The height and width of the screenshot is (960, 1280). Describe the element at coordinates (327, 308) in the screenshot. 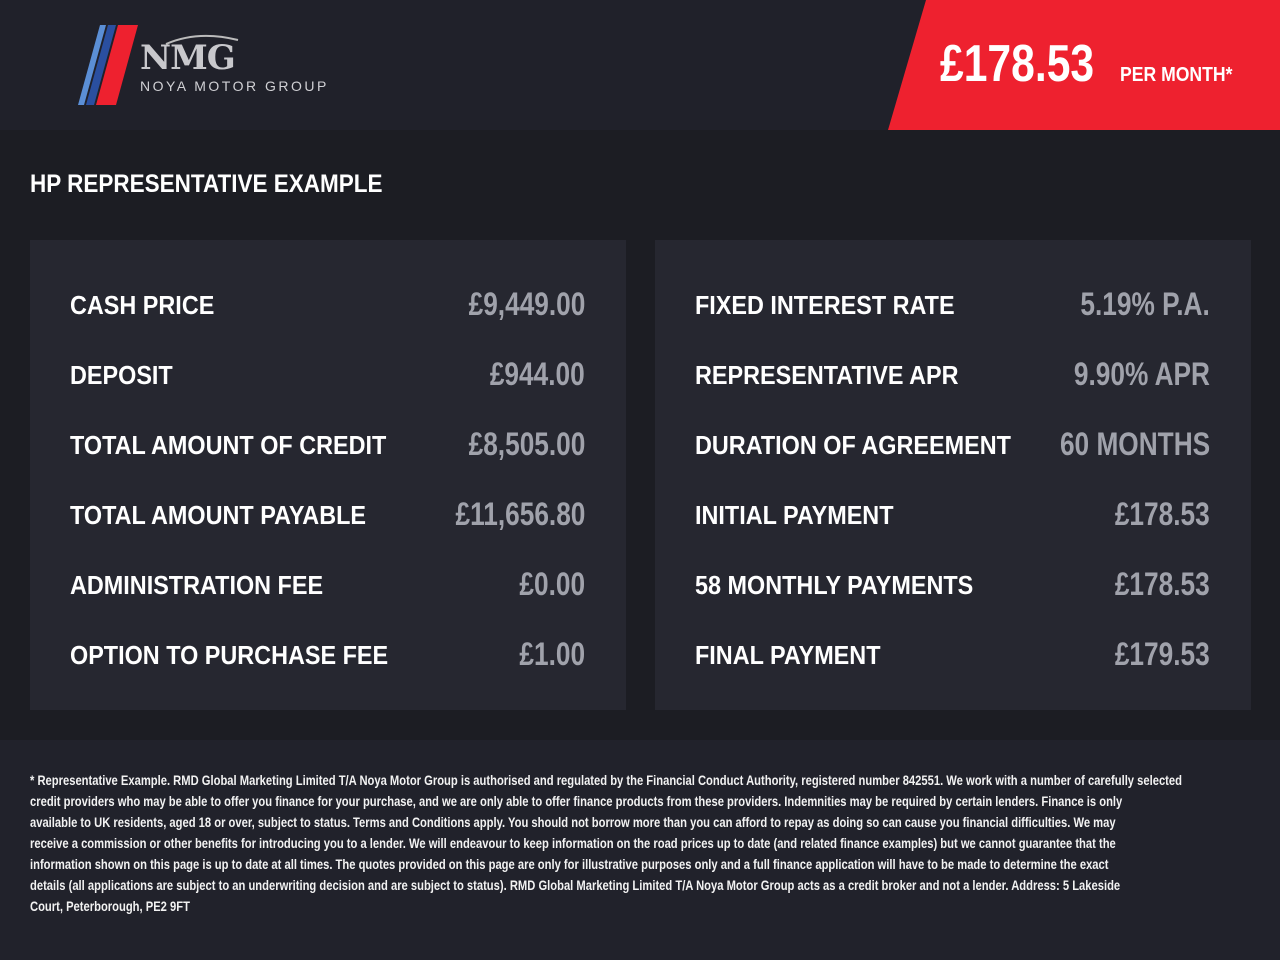

I see `finance-row: CASH PRICE £9,449.00` at that location.